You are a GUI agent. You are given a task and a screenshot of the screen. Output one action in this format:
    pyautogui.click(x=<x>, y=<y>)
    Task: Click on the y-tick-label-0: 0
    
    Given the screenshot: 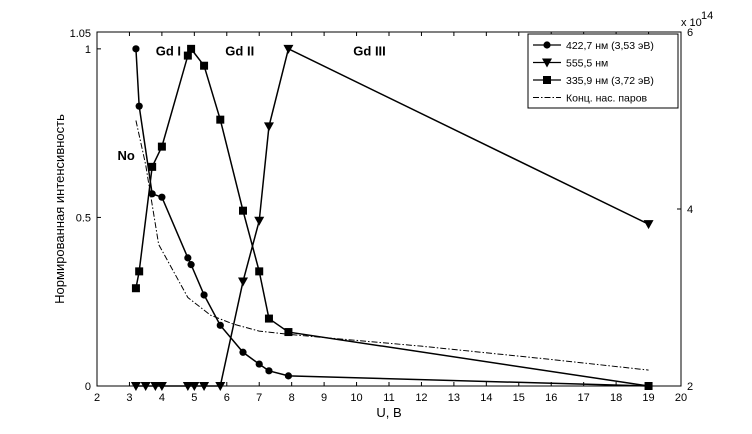 What is the action you would take?
    pyautogui.click(x=88, y=387)
    